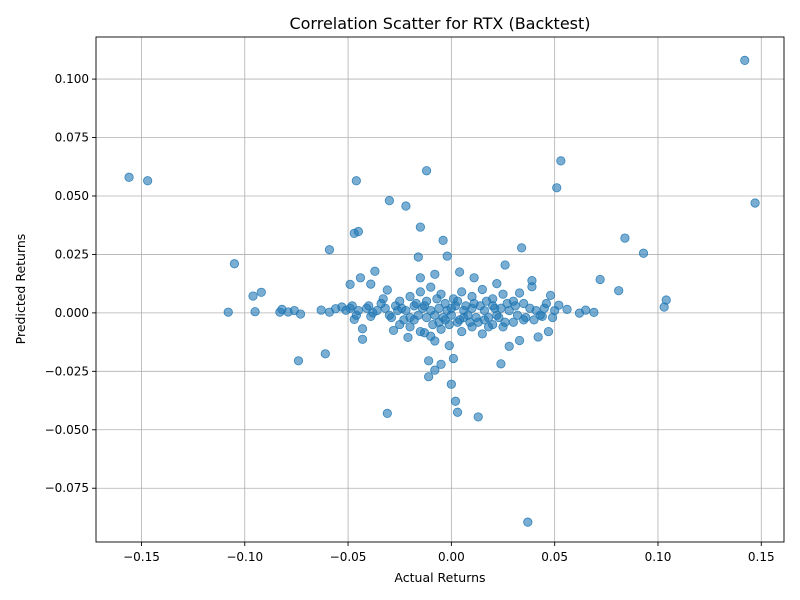 The height and width of the screenshot is (600, 800). What do you see at coordinates (67, 488) in the screenshot?
I see `y-tick-label: −0.075` at bounding box center [67, 488].